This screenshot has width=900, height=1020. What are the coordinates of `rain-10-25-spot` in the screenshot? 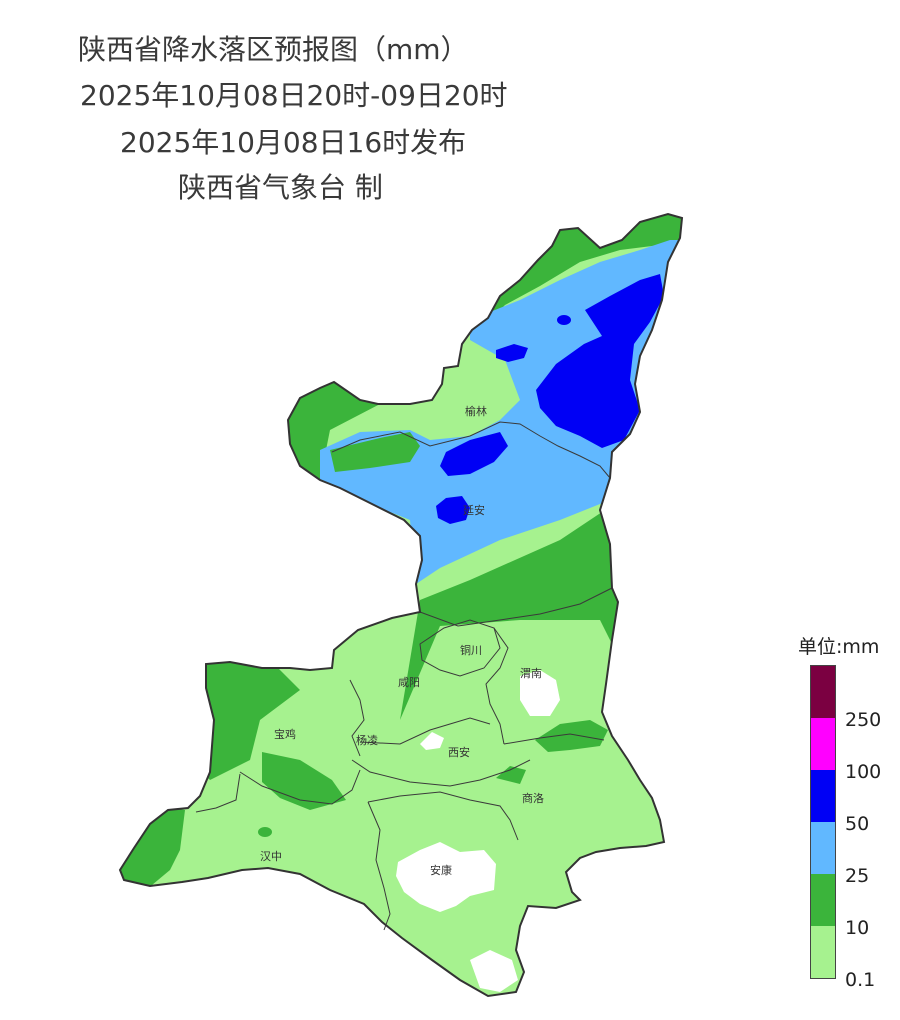 It's located at (511, 775).